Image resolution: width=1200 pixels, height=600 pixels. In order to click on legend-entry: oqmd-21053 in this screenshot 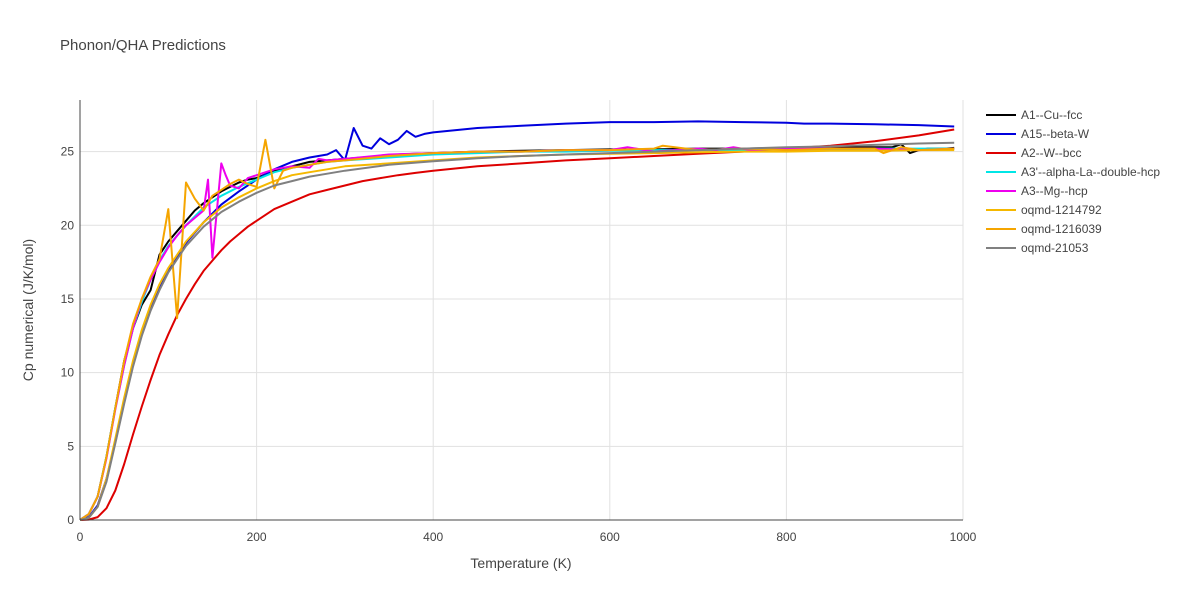, I will do `click(1055, 248)`.